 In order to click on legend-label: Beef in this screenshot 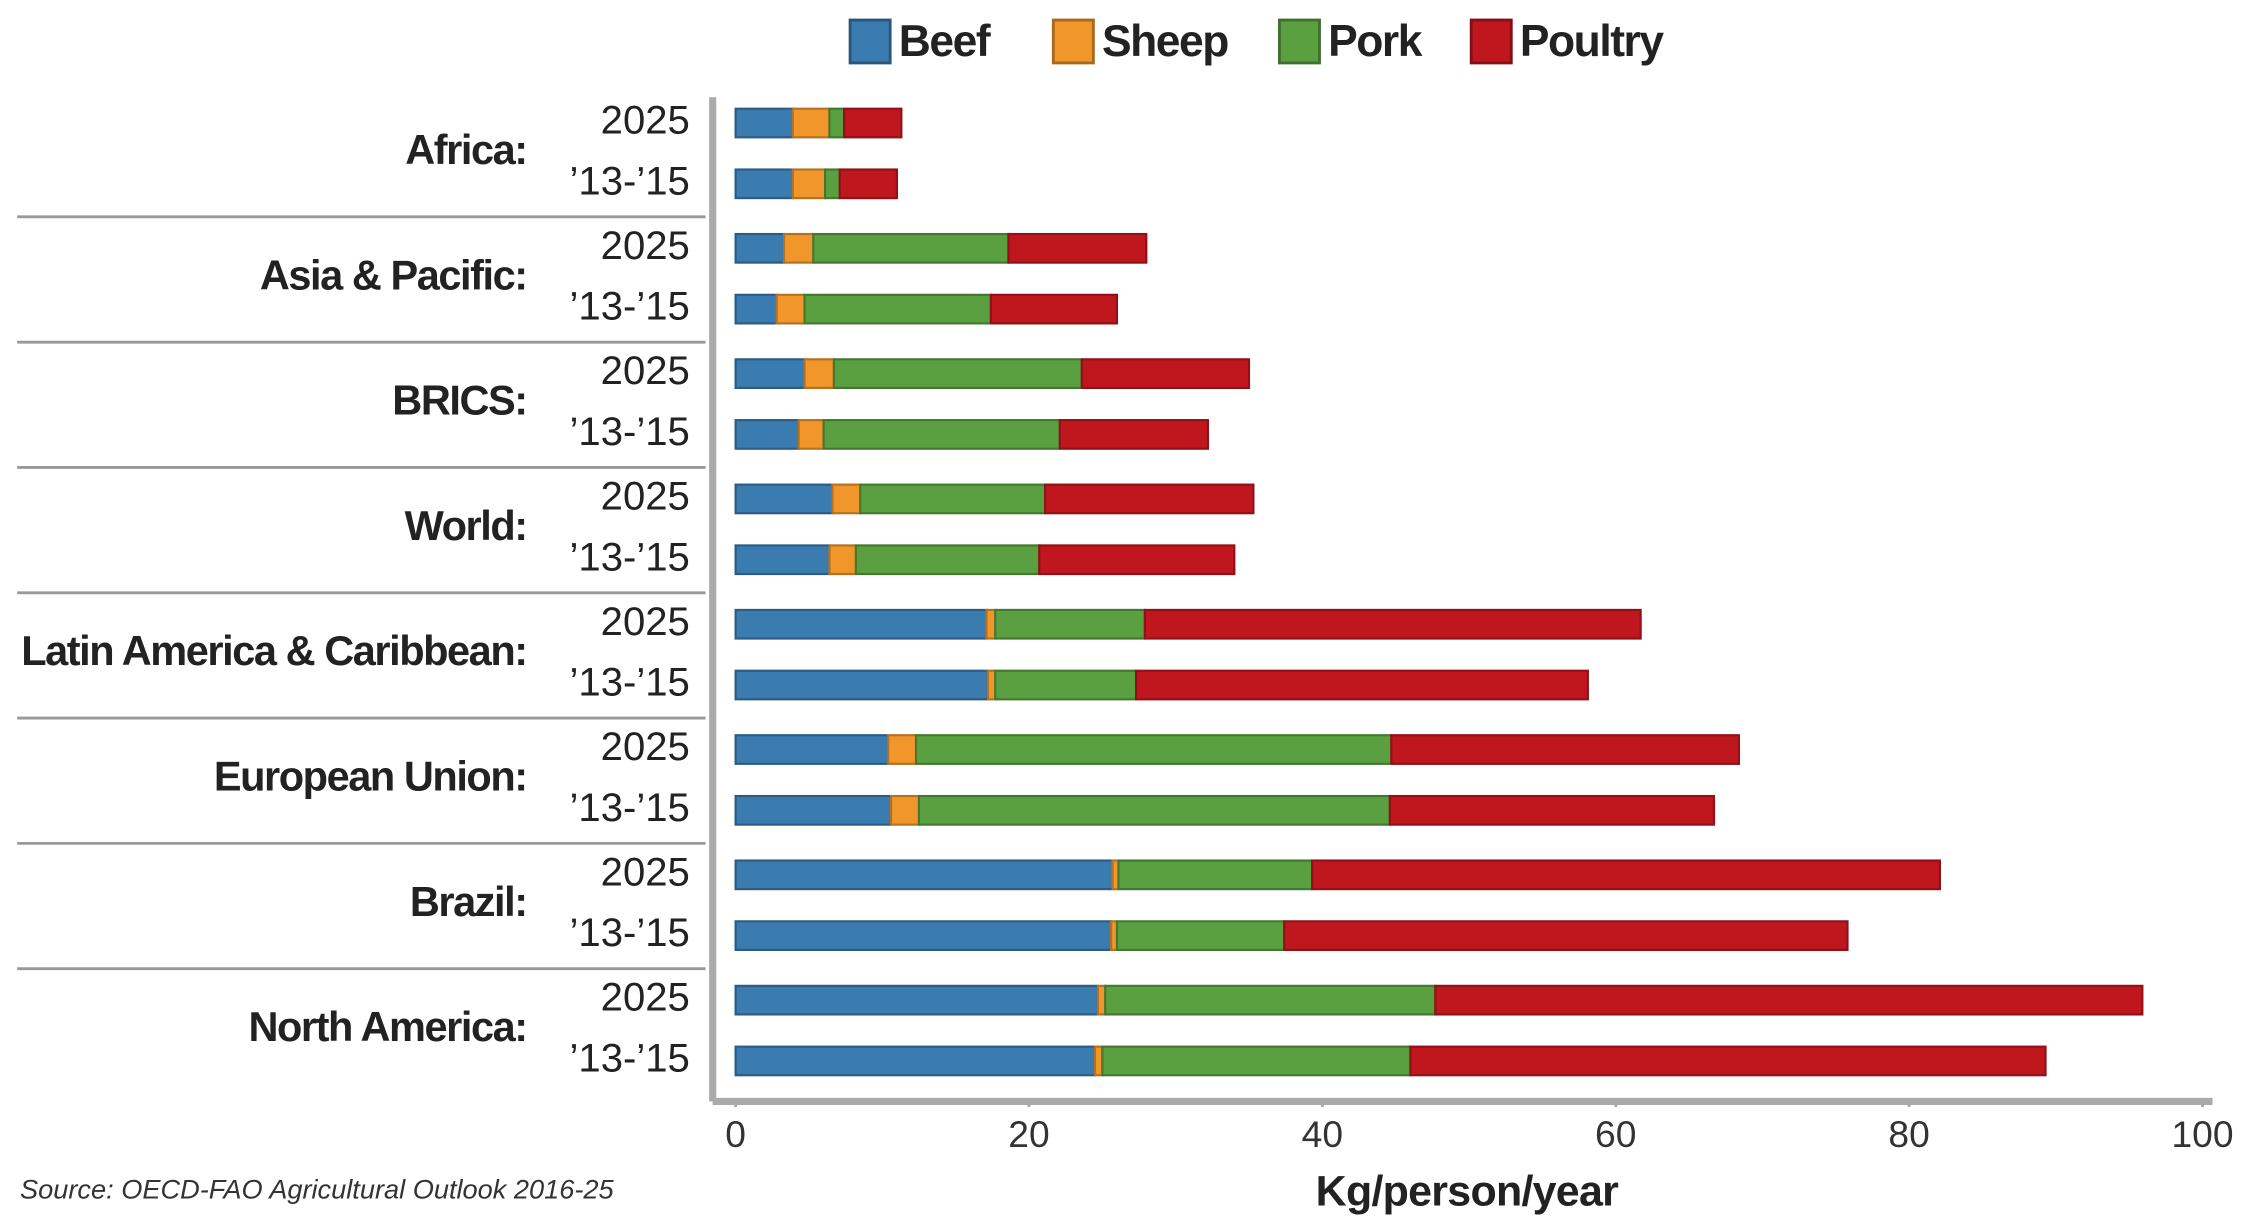, I will do `click(945, 41)`.